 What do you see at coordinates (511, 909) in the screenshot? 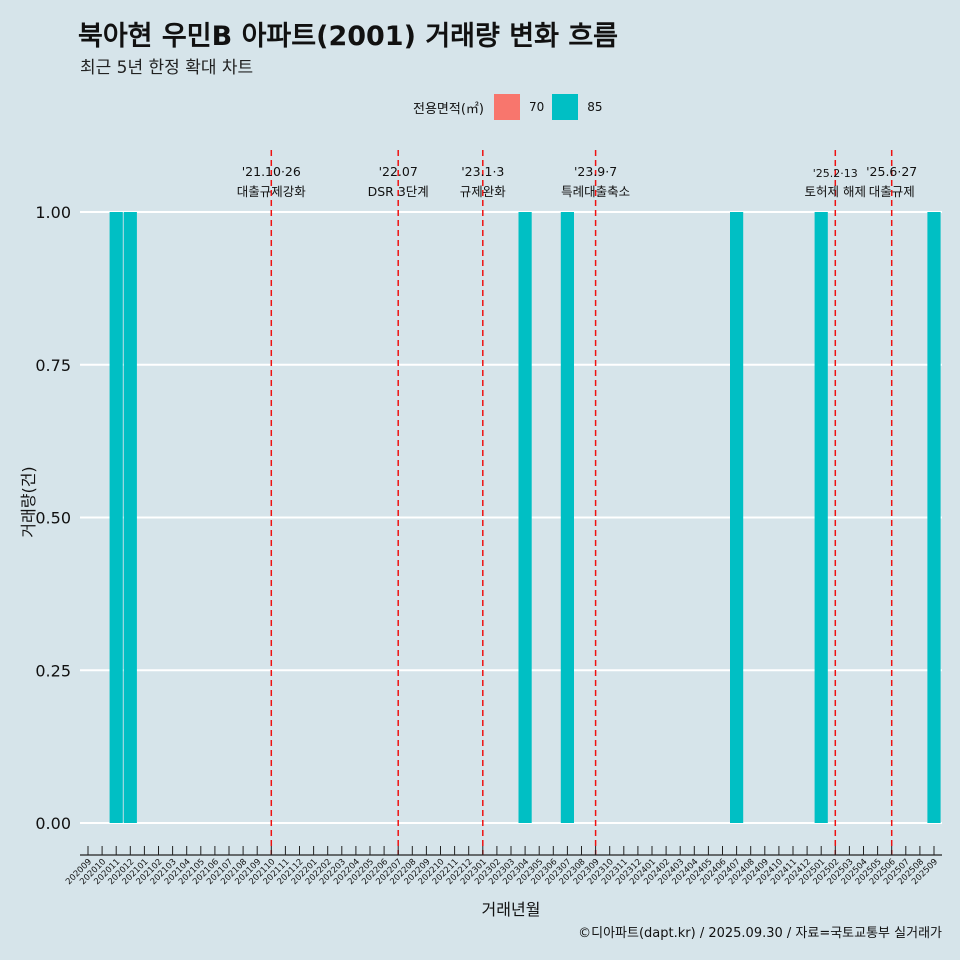
I see `x-axis-title: 거래년월` at bounding box center [511, 909].